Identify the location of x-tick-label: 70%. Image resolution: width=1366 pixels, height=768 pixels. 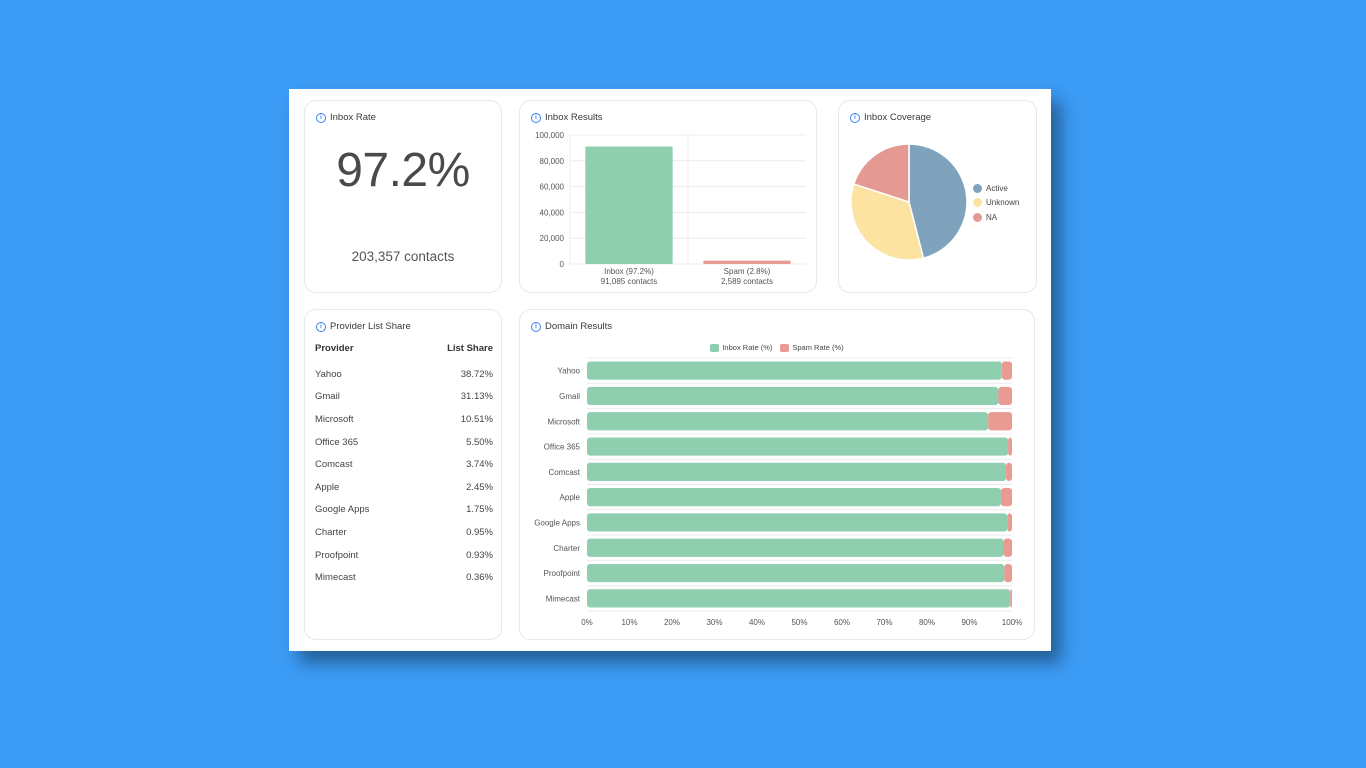
(884, 622).